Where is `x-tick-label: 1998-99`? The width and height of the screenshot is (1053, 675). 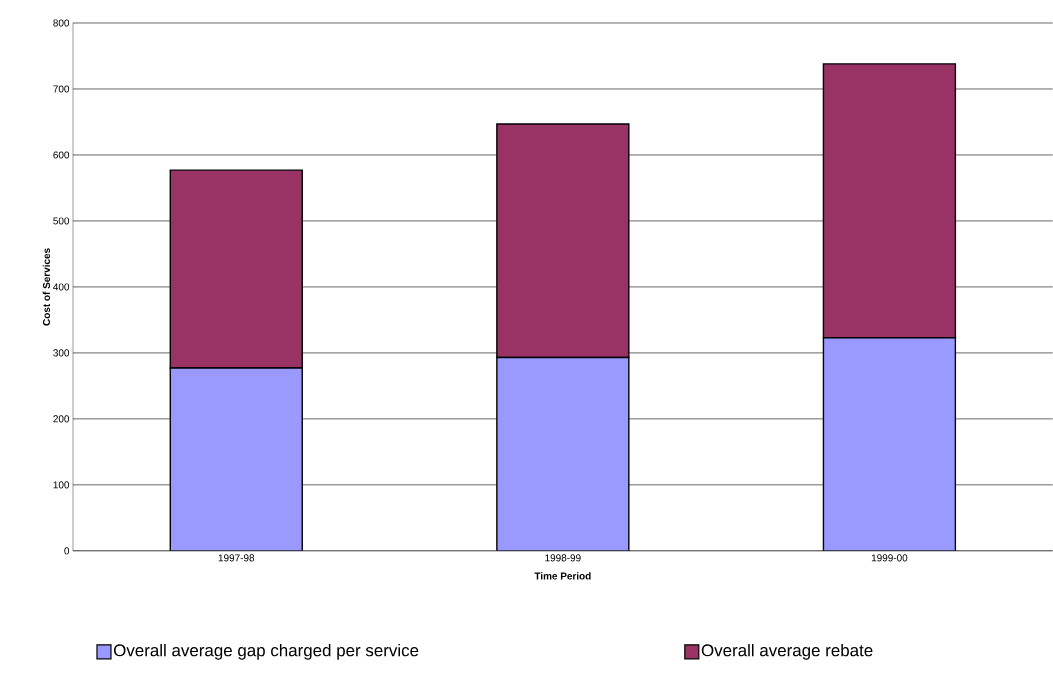 x-tick-label: 1998-99 is located at coordinates (563, 558).